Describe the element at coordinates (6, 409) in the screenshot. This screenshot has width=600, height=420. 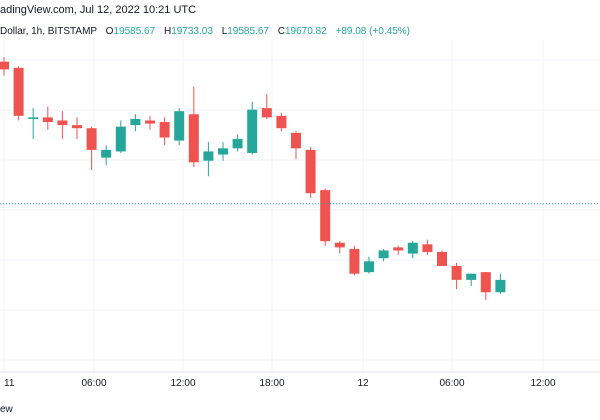
I see `footer-label: ew` at that location.